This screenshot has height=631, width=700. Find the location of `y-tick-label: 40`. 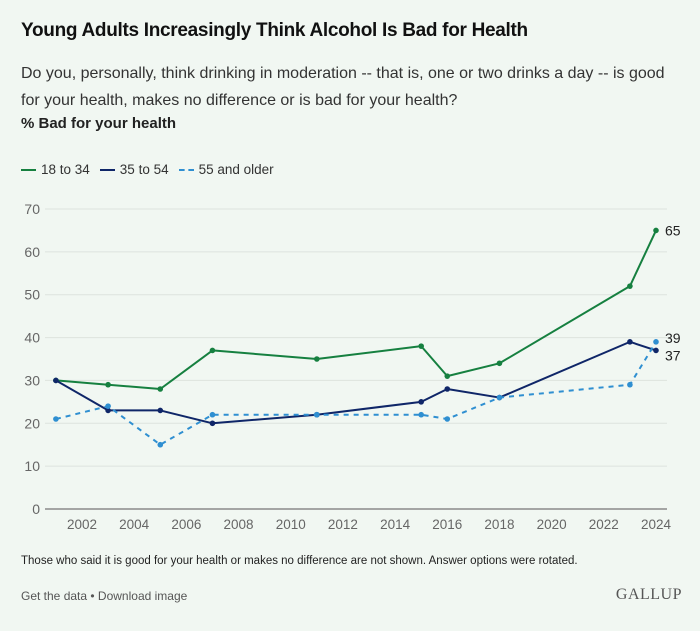

y-tick-label: 40 is located at coordinates (32, 338).